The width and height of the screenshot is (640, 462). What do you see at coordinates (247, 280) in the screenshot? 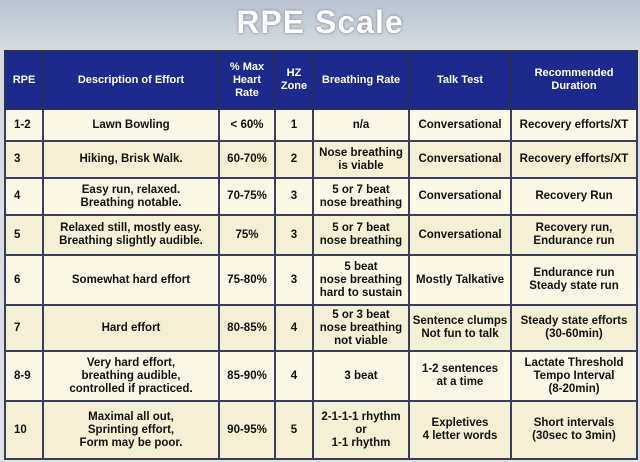
I see `cell-max-hr: 75-80%` at bounding box center [247, 280].